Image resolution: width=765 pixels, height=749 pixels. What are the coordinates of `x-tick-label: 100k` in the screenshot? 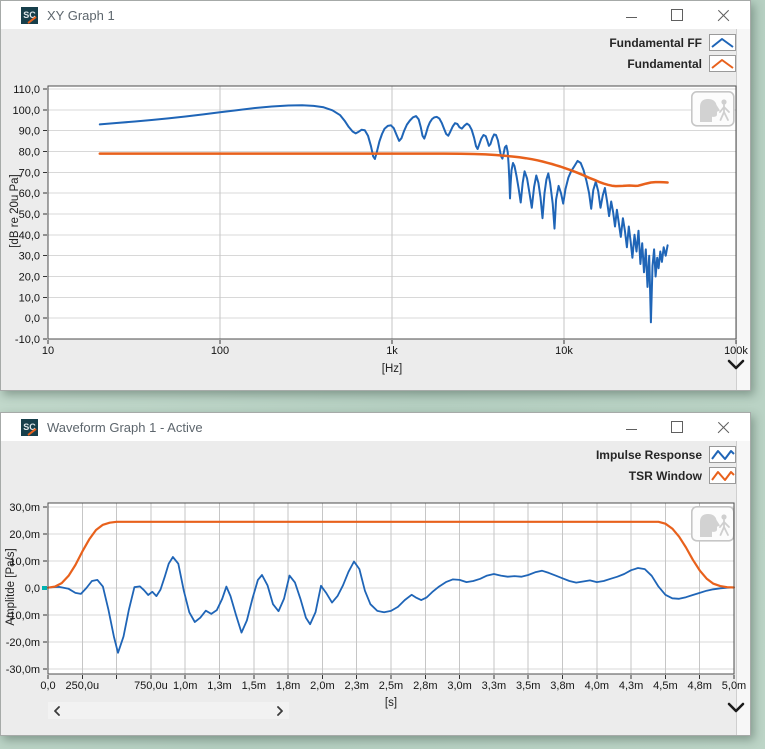 It's located at (736, 351).